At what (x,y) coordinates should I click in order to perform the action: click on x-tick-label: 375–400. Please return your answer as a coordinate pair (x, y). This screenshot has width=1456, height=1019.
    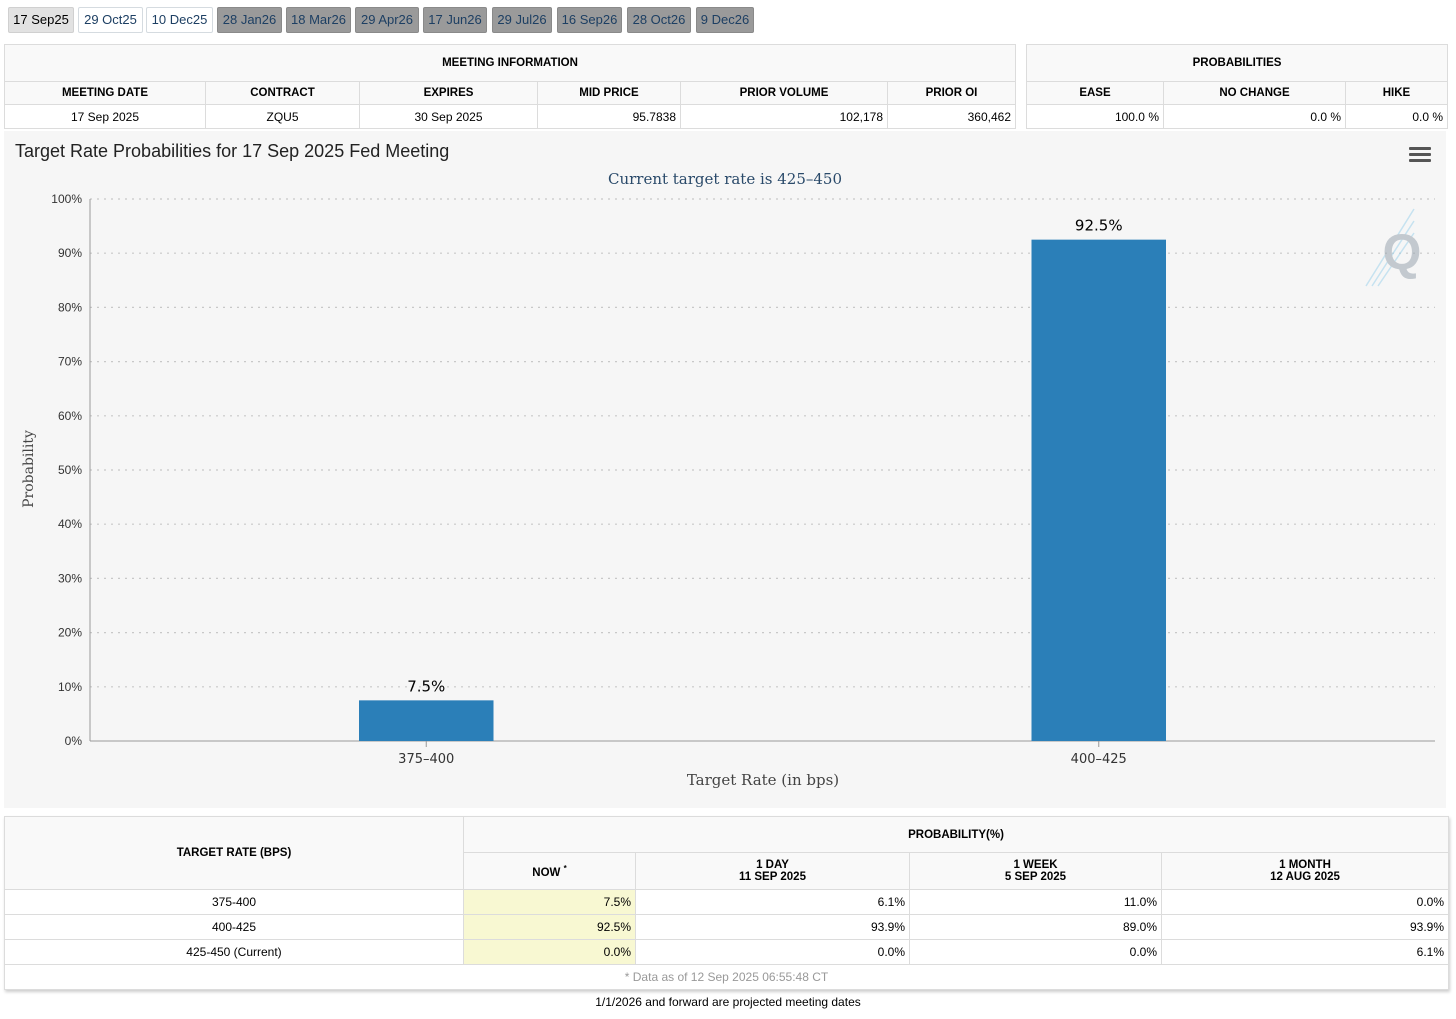
    Looking at the image, I should click on (426, 759).